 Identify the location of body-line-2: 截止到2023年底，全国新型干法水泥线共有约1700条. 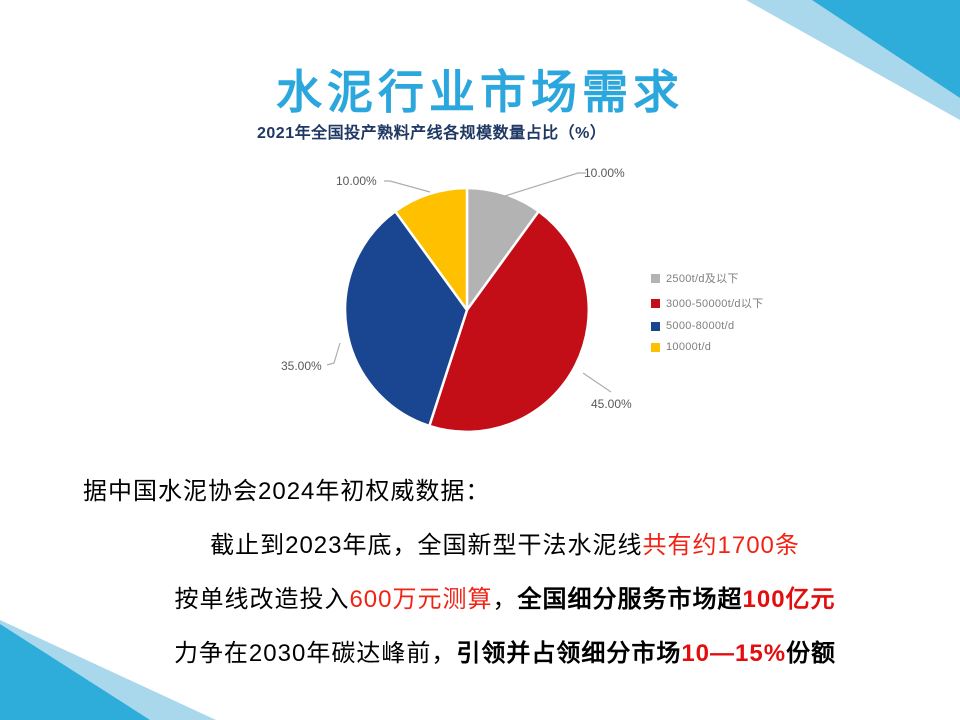
(505, 546).